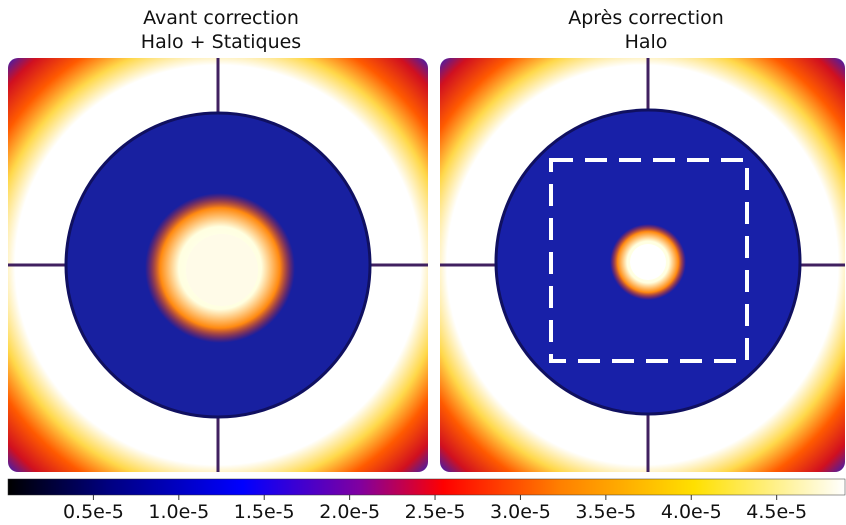  I want to click on panel-title: Halo + Statiques, so click(221, 42).